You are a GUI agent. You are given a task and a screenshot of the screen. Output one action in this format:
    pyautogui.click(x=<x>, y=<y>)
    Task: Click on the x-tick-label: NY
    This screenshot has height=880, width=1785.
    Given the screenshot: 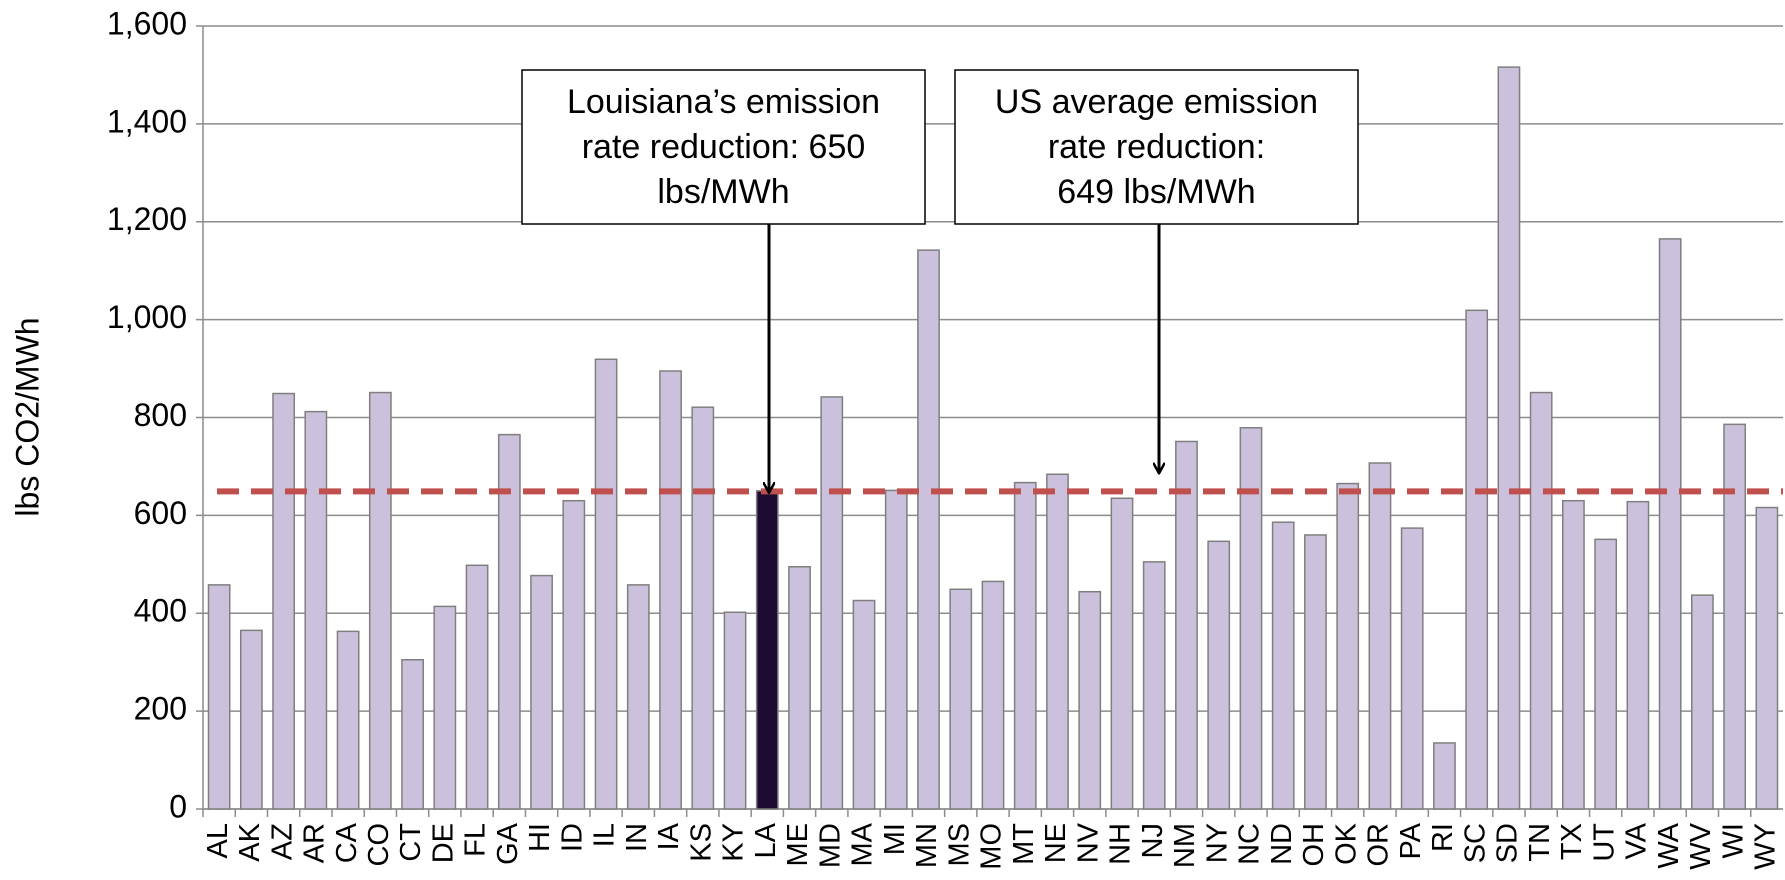 What is the action you would take?
    pyautogui.click(x=1217, y=843)
    